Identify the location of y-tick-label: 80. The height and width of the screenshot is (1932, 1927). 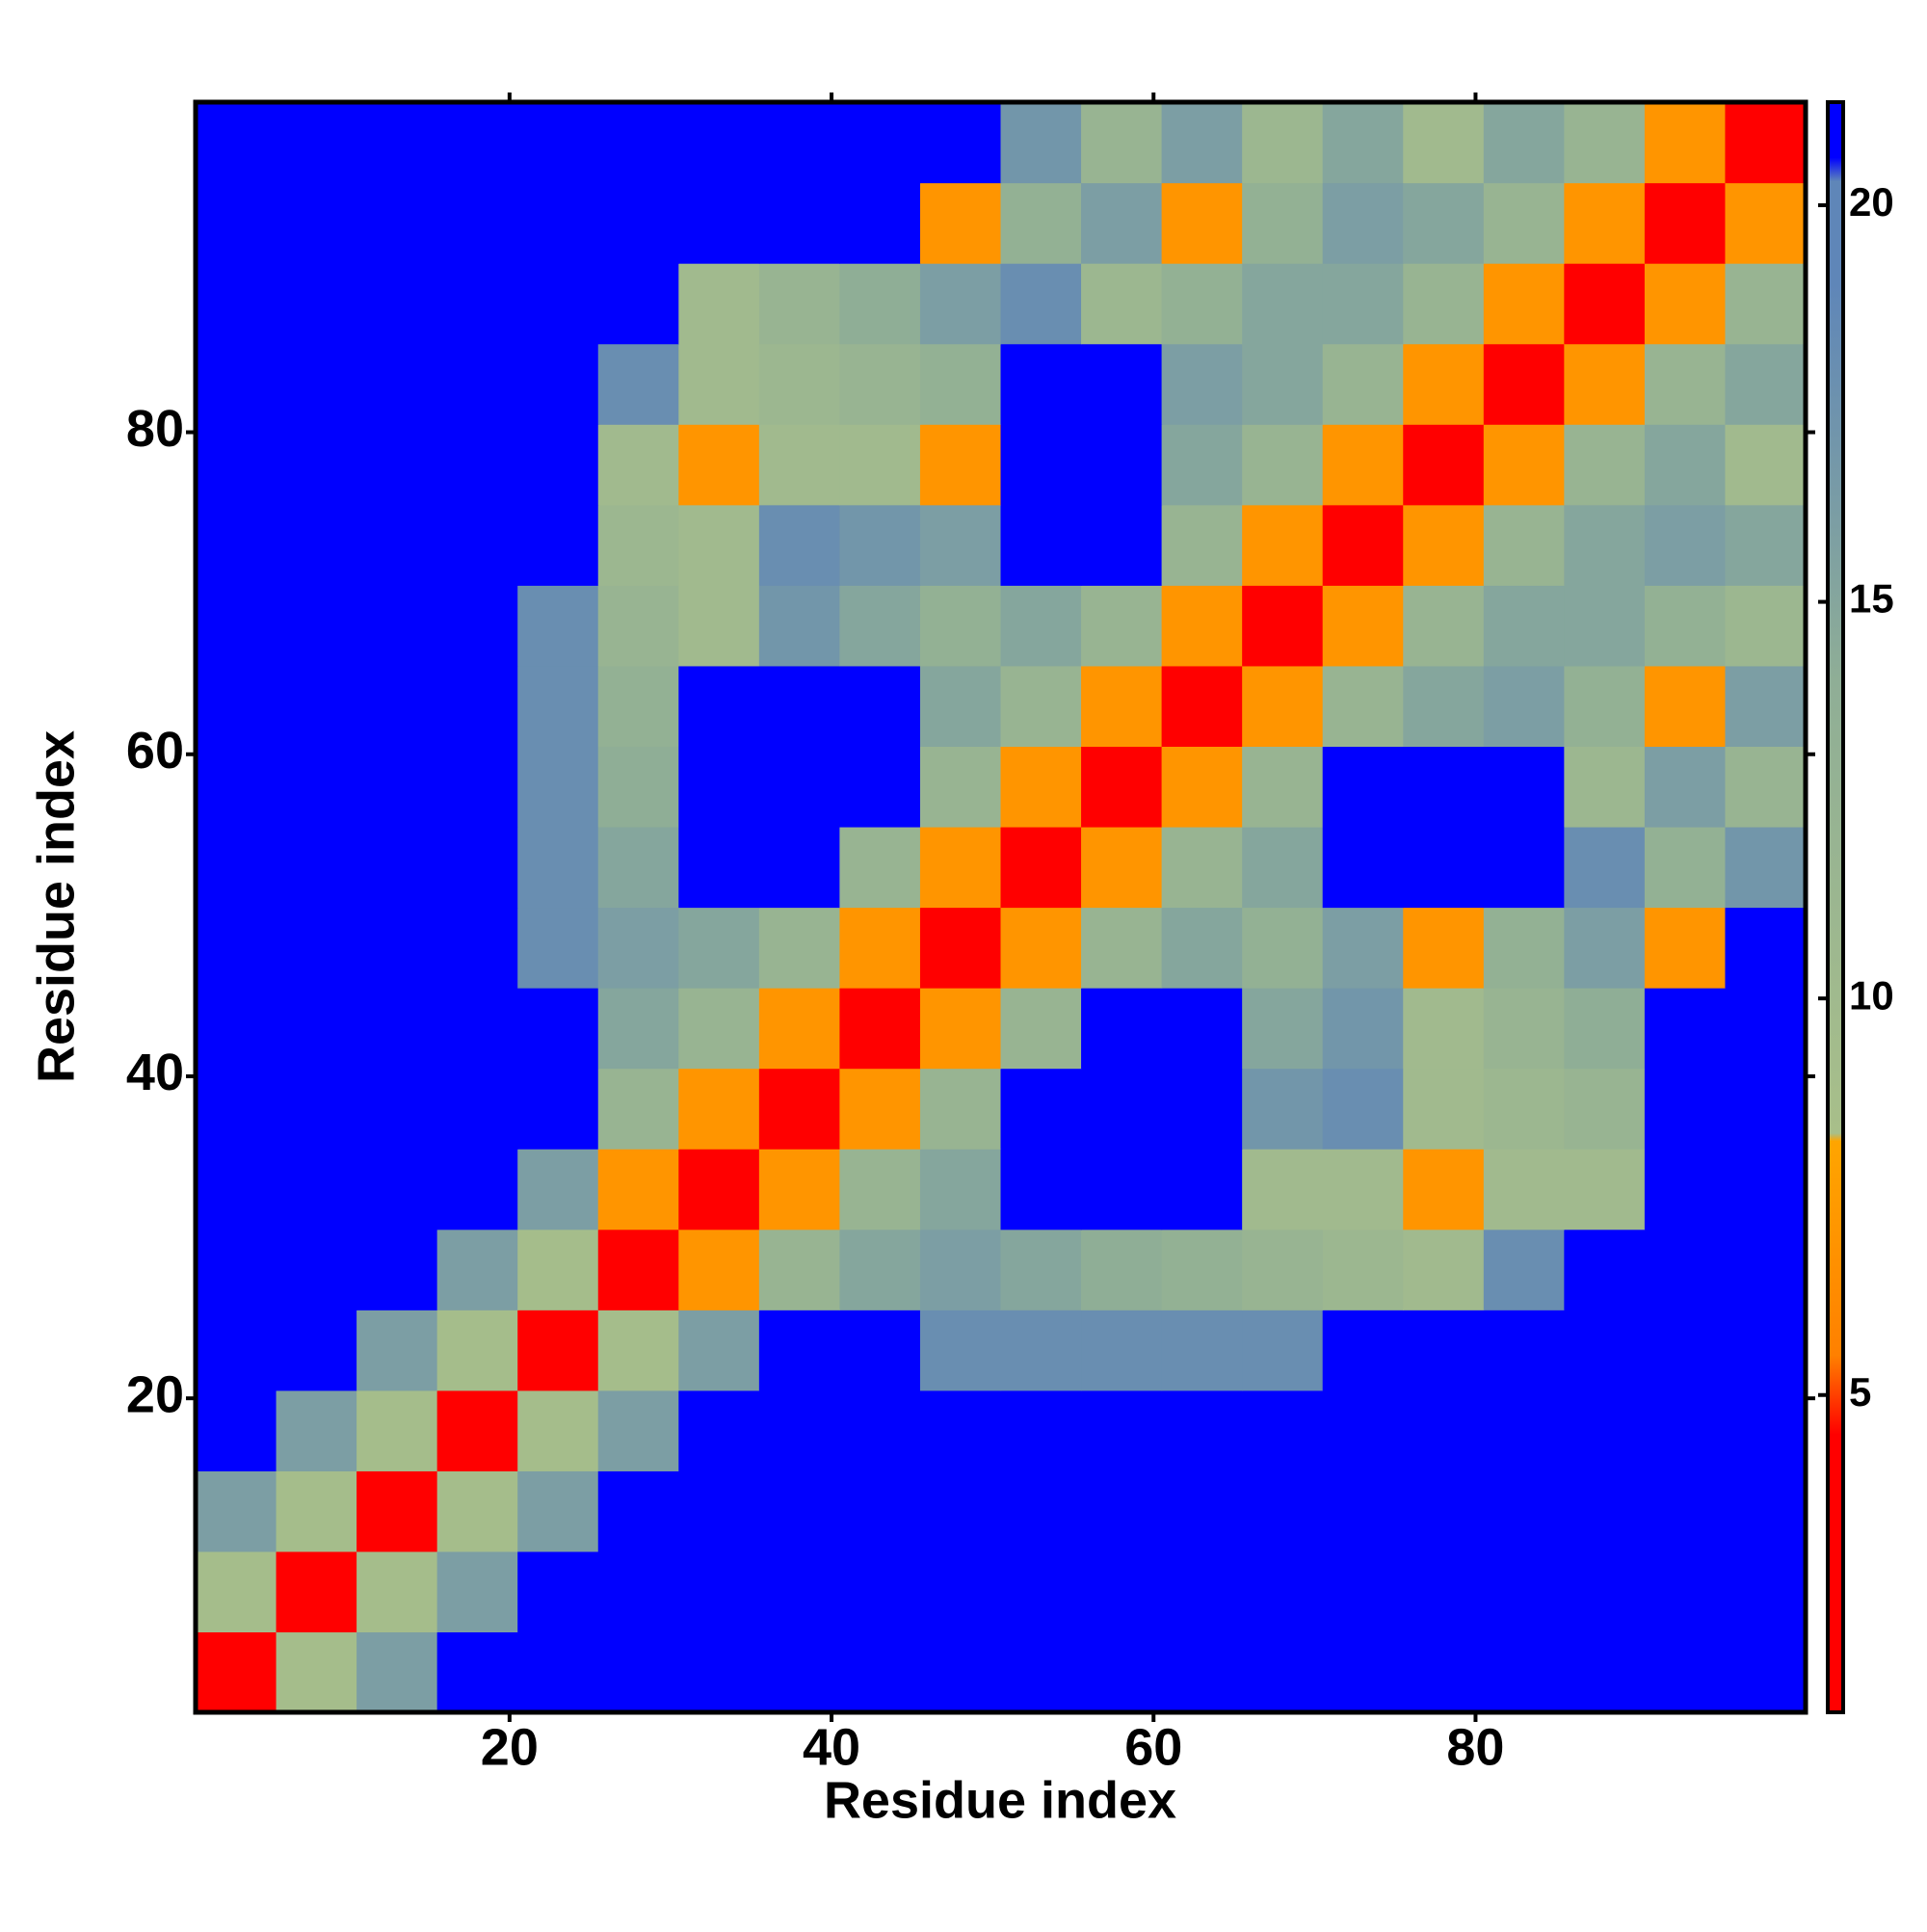
(155, 429).